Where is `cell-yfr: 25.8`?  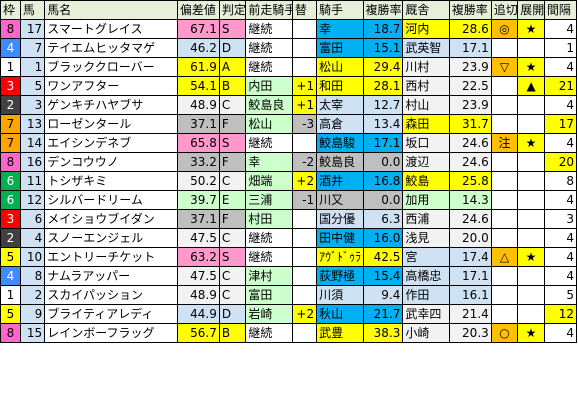 cell-yfr: 25.8 is located at coordinates (470, 181).